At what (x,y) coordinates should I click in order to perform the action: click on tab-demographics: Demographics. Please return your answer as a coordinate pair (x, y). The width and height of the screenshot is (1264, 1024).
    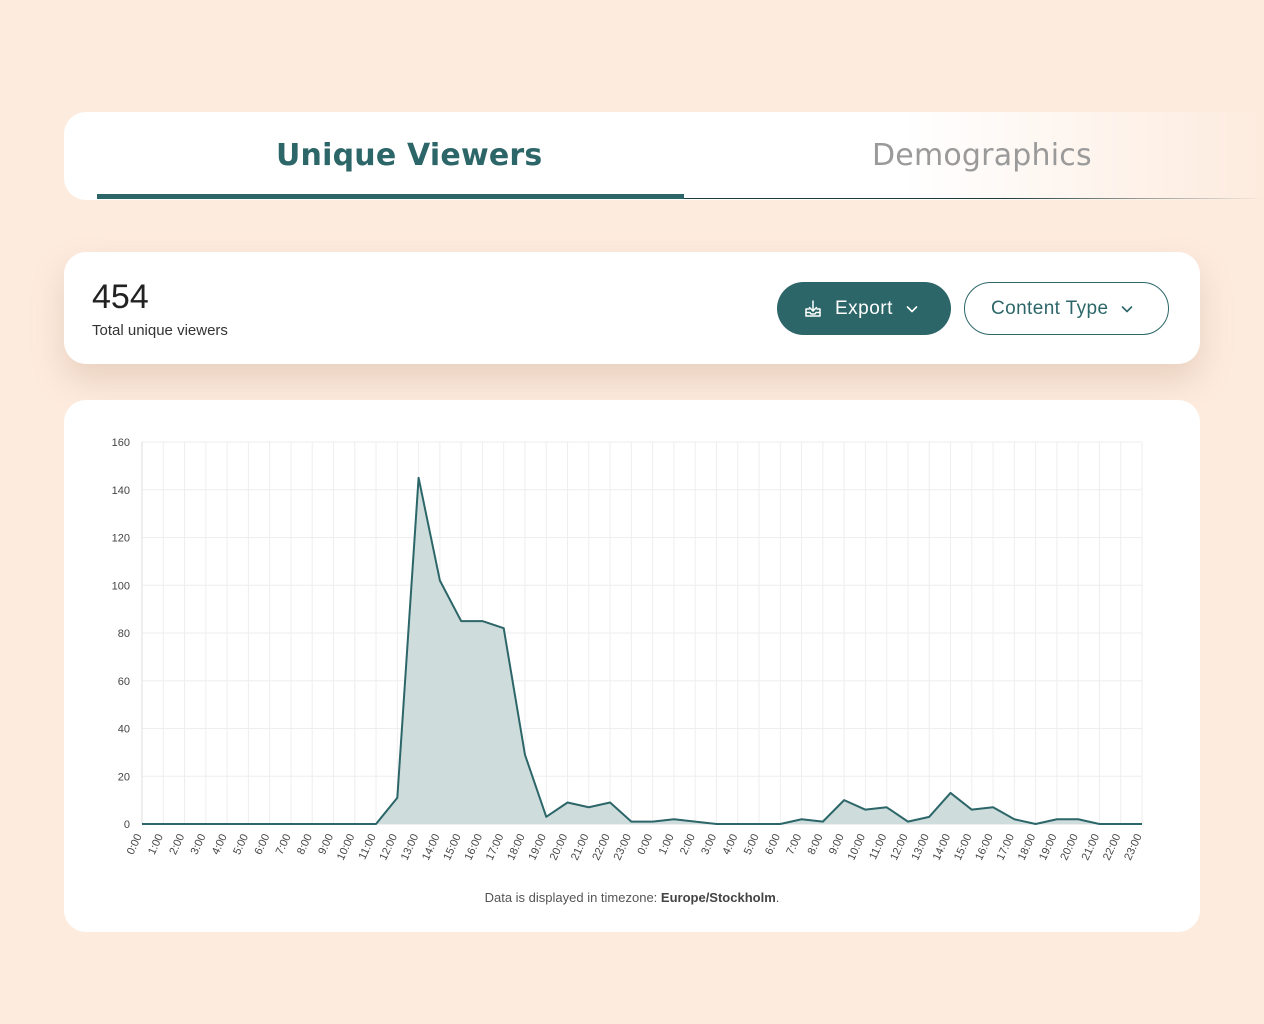
    Looking at the image, I should click on (982, 155).